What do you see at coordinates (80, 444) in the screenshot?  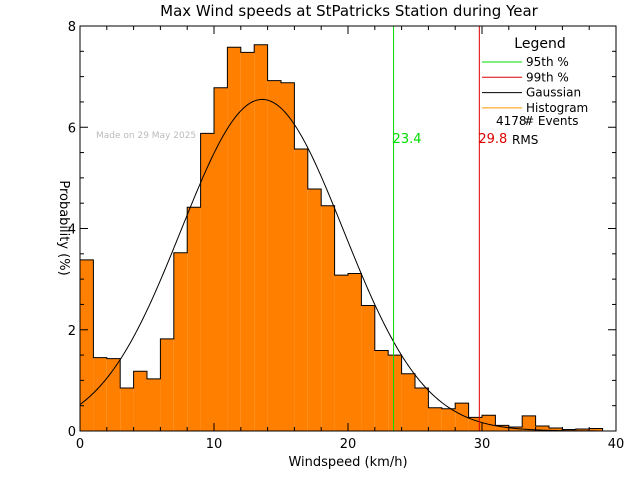 I see `x-tick-label: 0` at bounding box center [80, 444].